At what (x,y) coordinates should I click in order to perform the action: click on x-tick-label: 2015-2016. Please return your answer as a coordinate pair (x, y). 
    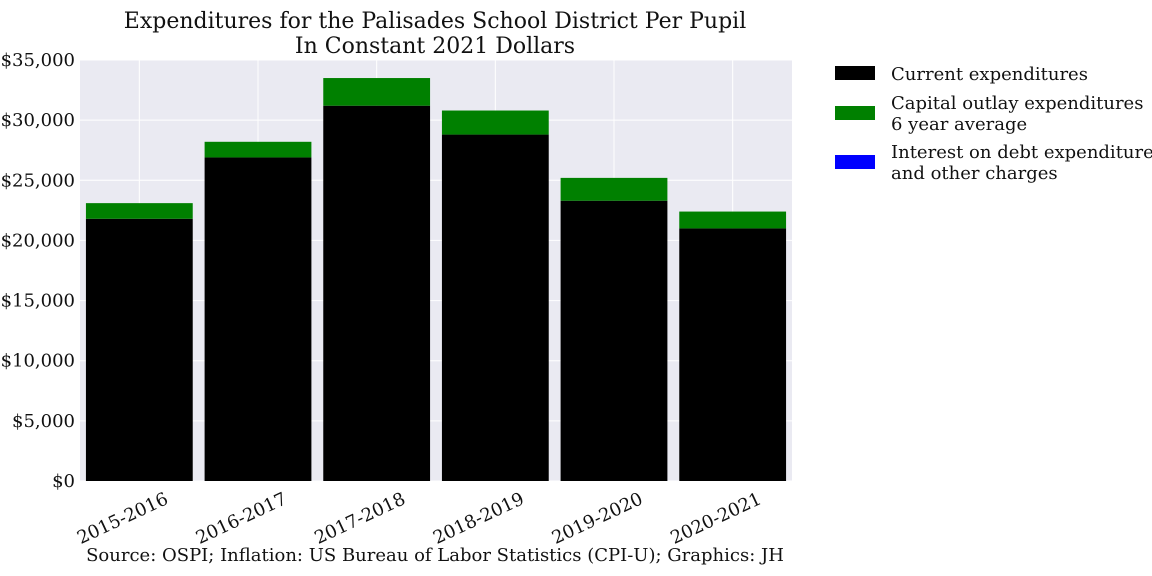
    Looking at the image, I should click on (122, 518).